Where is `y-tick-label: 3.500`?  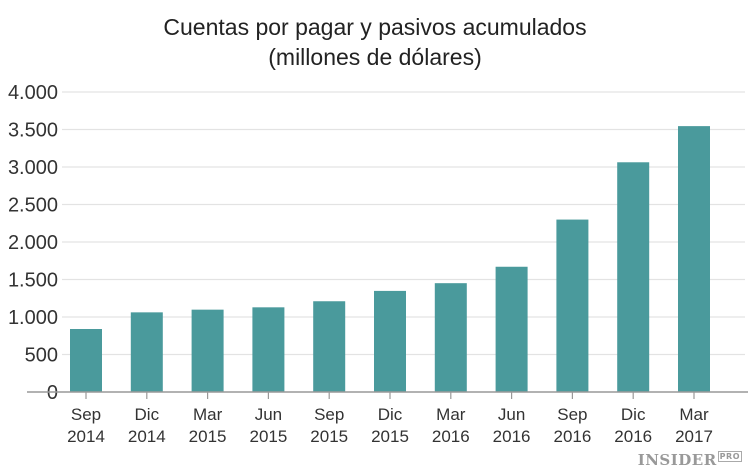
y-tick-label: 3.500 is located at coordinates (33, 131).